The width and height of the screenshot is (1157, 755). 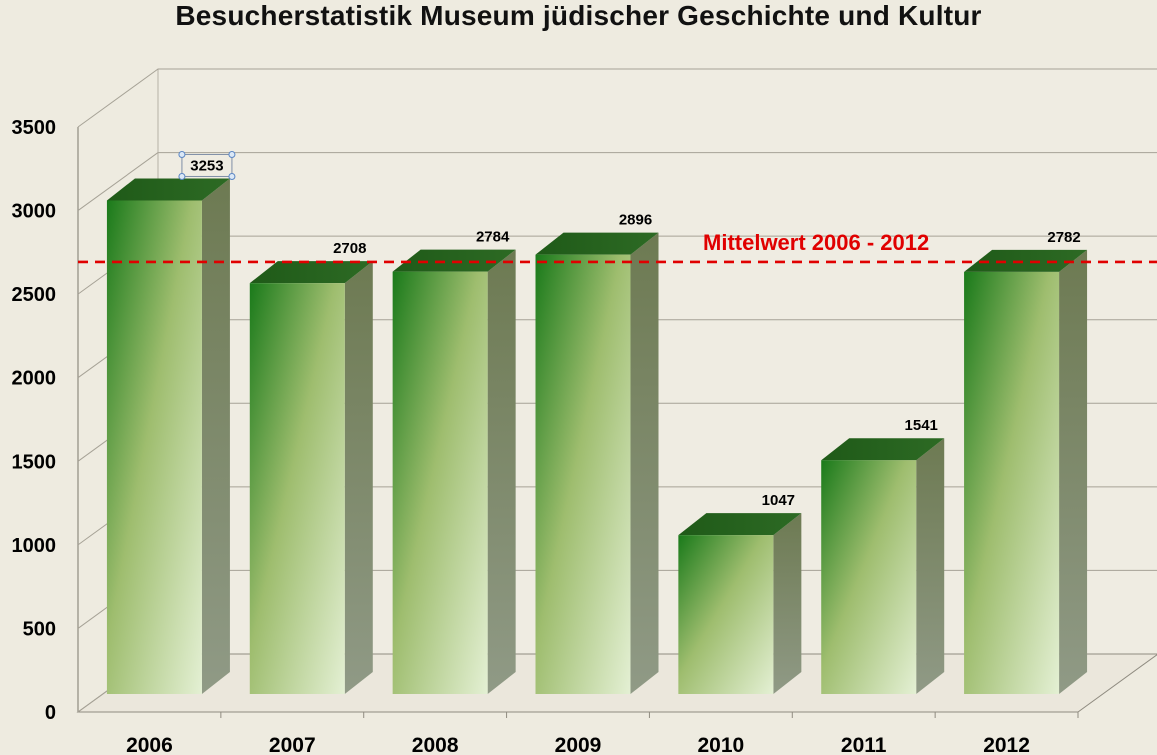 What do you see at coordinates (1006, 744) in the screenshot?
I see `x-tick-label: 2012` at bounding box center [1006, 744].